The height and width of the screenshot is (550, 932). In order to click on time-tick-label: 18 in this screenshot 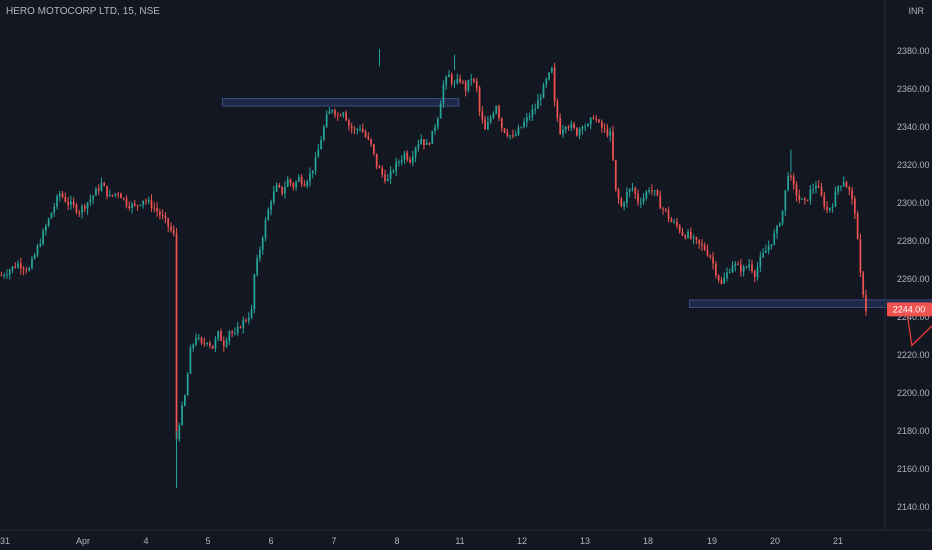, I will do `click(648, 541)`.